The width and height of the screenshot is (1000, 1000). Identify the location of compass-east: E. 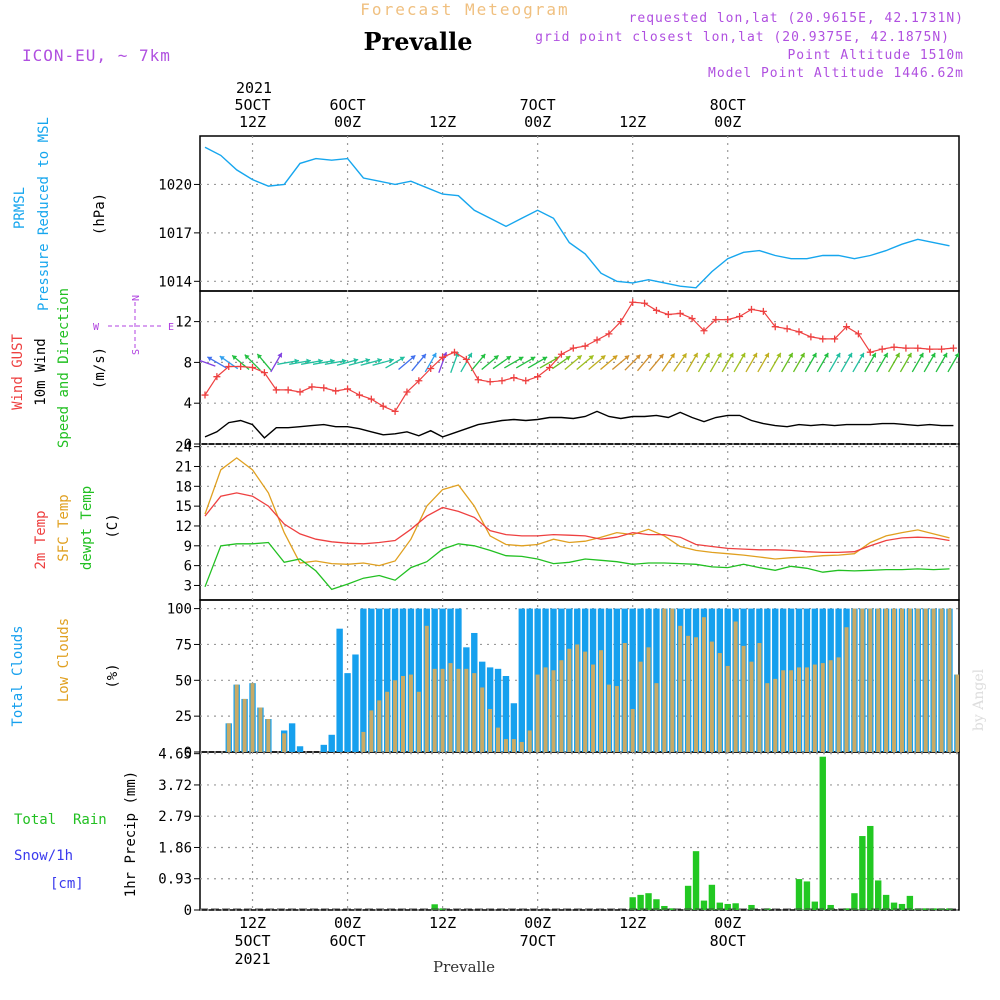
(171, 327).